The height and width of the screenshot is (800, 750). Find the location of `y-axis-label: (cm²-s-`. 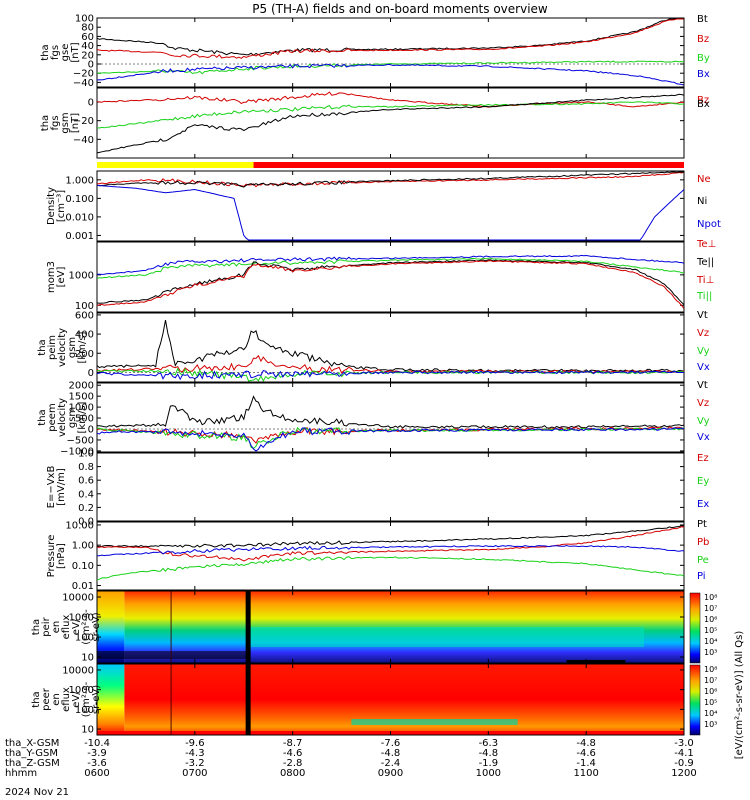

y-axis-label: (cm²-s- is located at coordinates (86, 699).